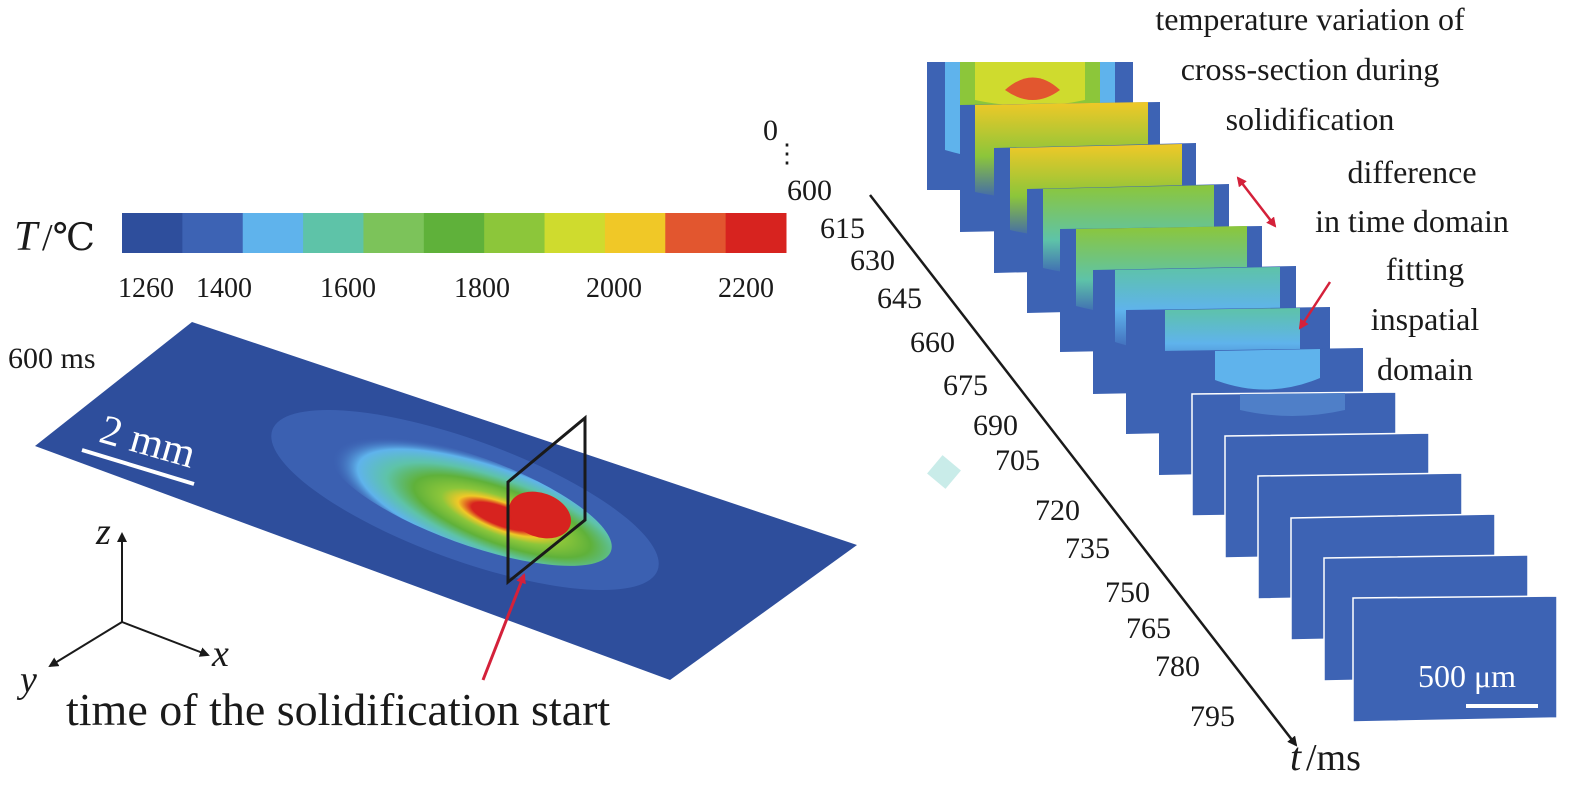  Describe the element at coordinates (1310, 19) in the screenshot. I see `cross-section-title-line-1: temperature variation of` at that location.